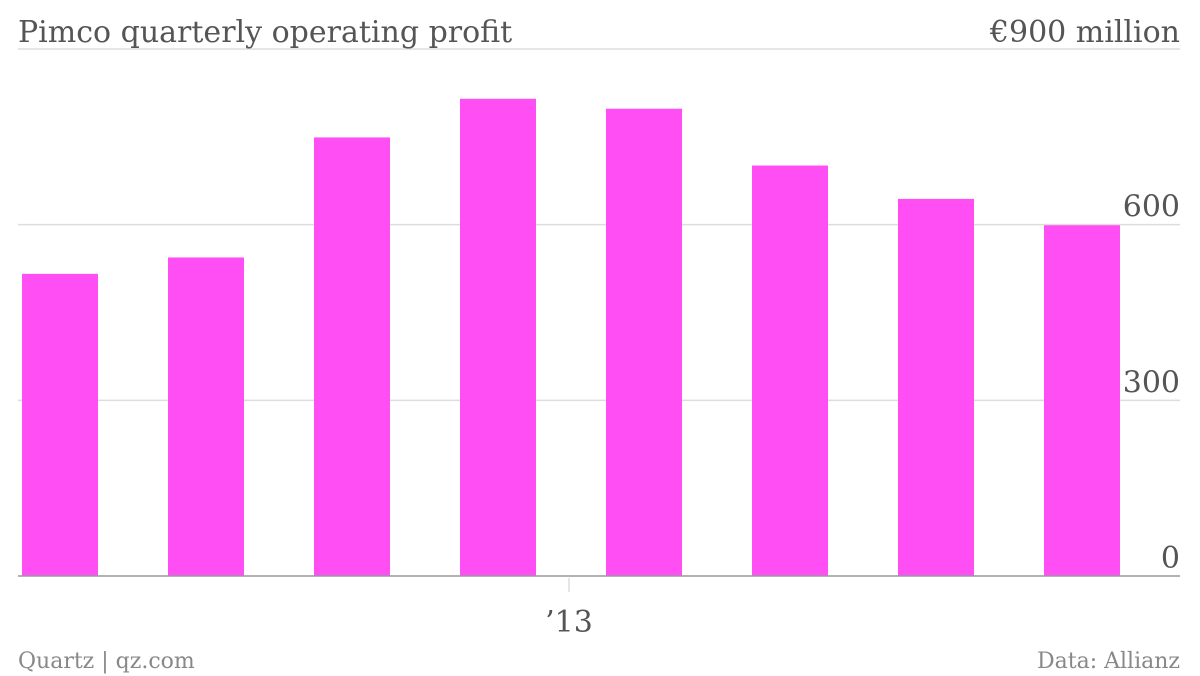  Describe the element at coordinates (1151, 207) in the screenshot. I see `y-tick-label: 600` at that location.